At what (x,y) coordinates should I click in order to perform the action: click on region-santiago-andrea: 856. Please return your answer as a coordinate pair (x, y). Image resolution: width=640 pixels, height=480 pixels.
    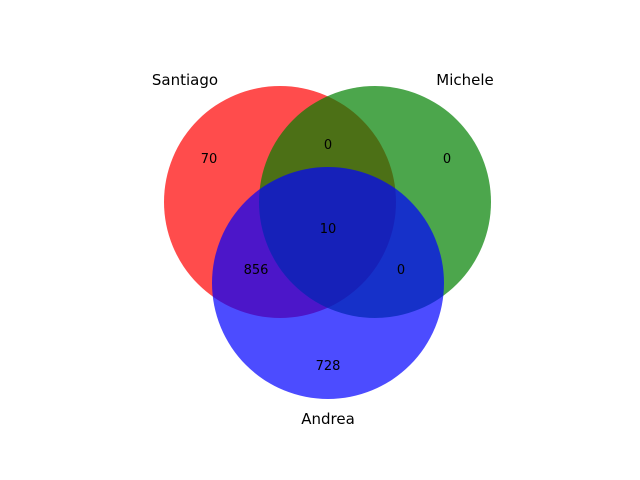
    Looking at the image, I should click on (256, 270).